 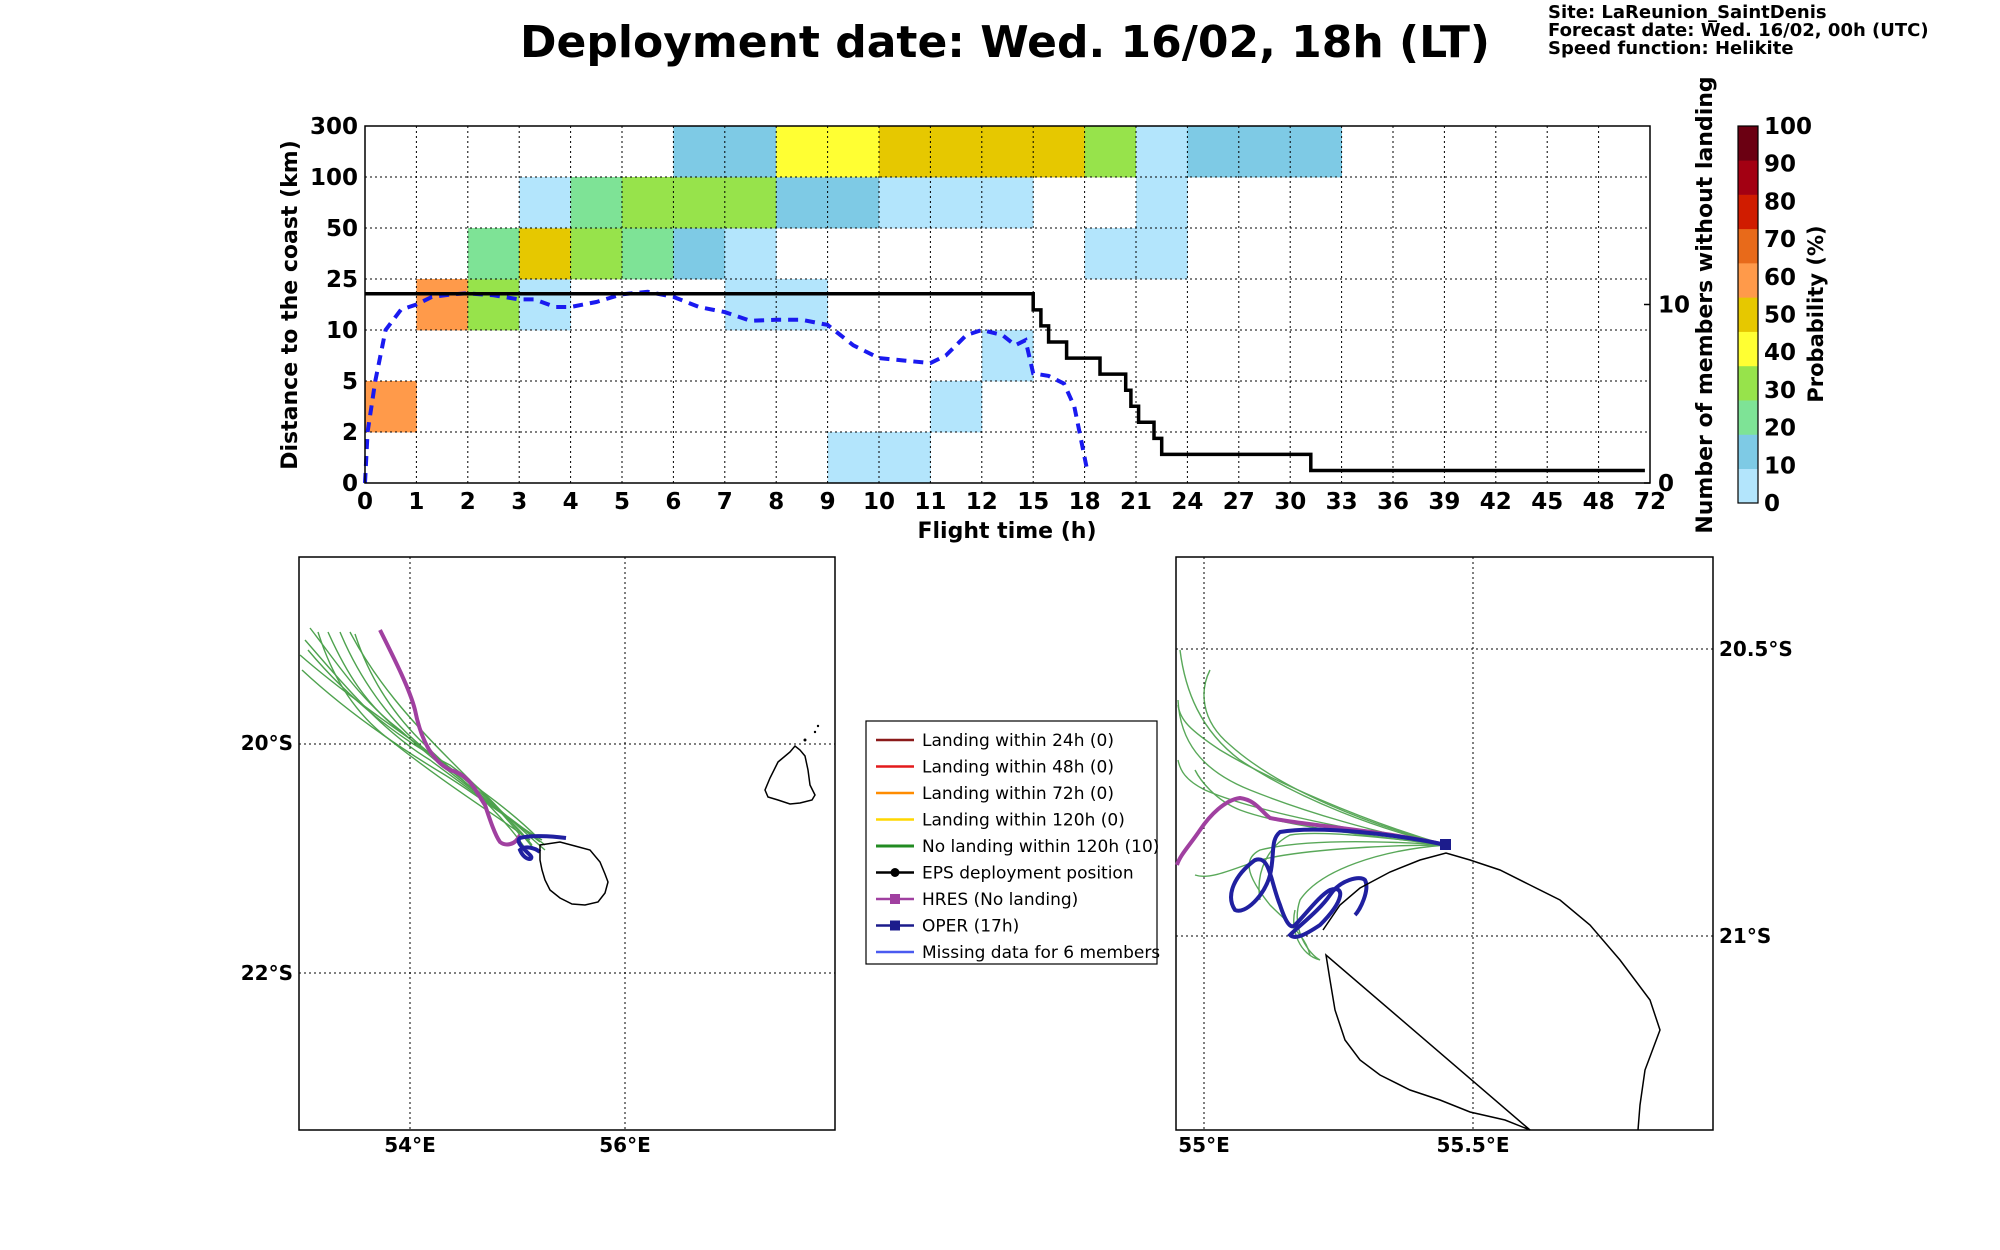 I want to click on map-right: 55°E 55.5°E 20.5°S 21°S, so click(x=1484, y=856).